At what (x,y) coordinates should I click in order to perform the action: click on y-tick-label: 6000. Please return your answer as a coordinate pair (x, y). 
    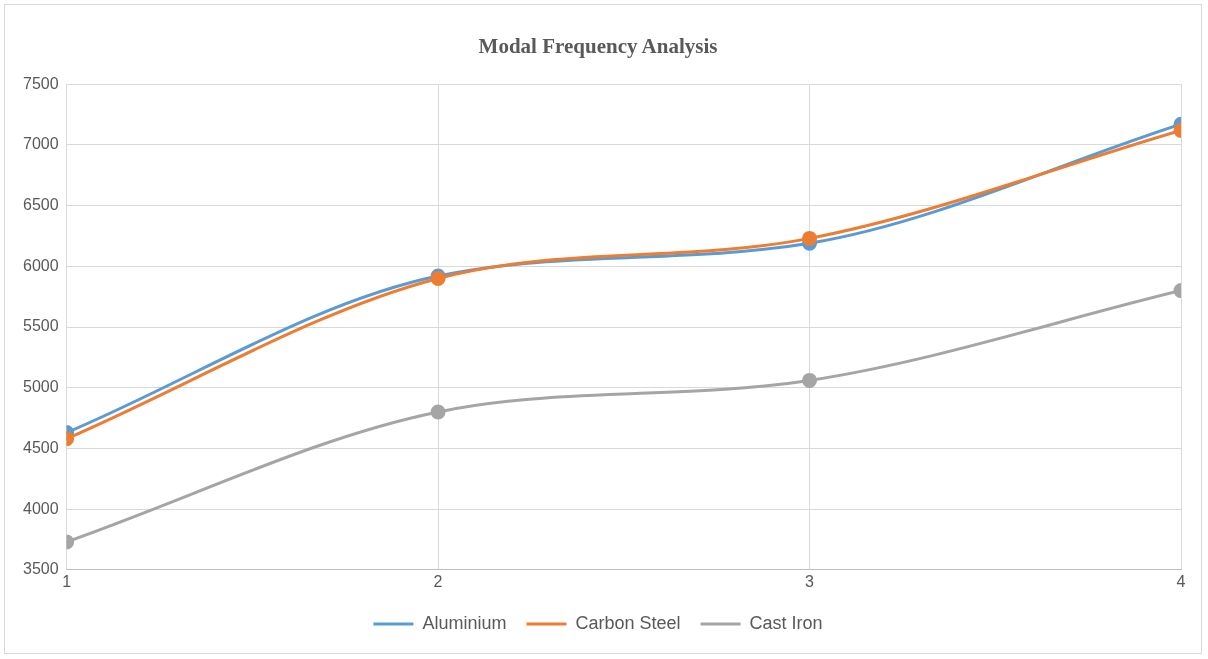
    Looking at the image, I should click on (41, 265).